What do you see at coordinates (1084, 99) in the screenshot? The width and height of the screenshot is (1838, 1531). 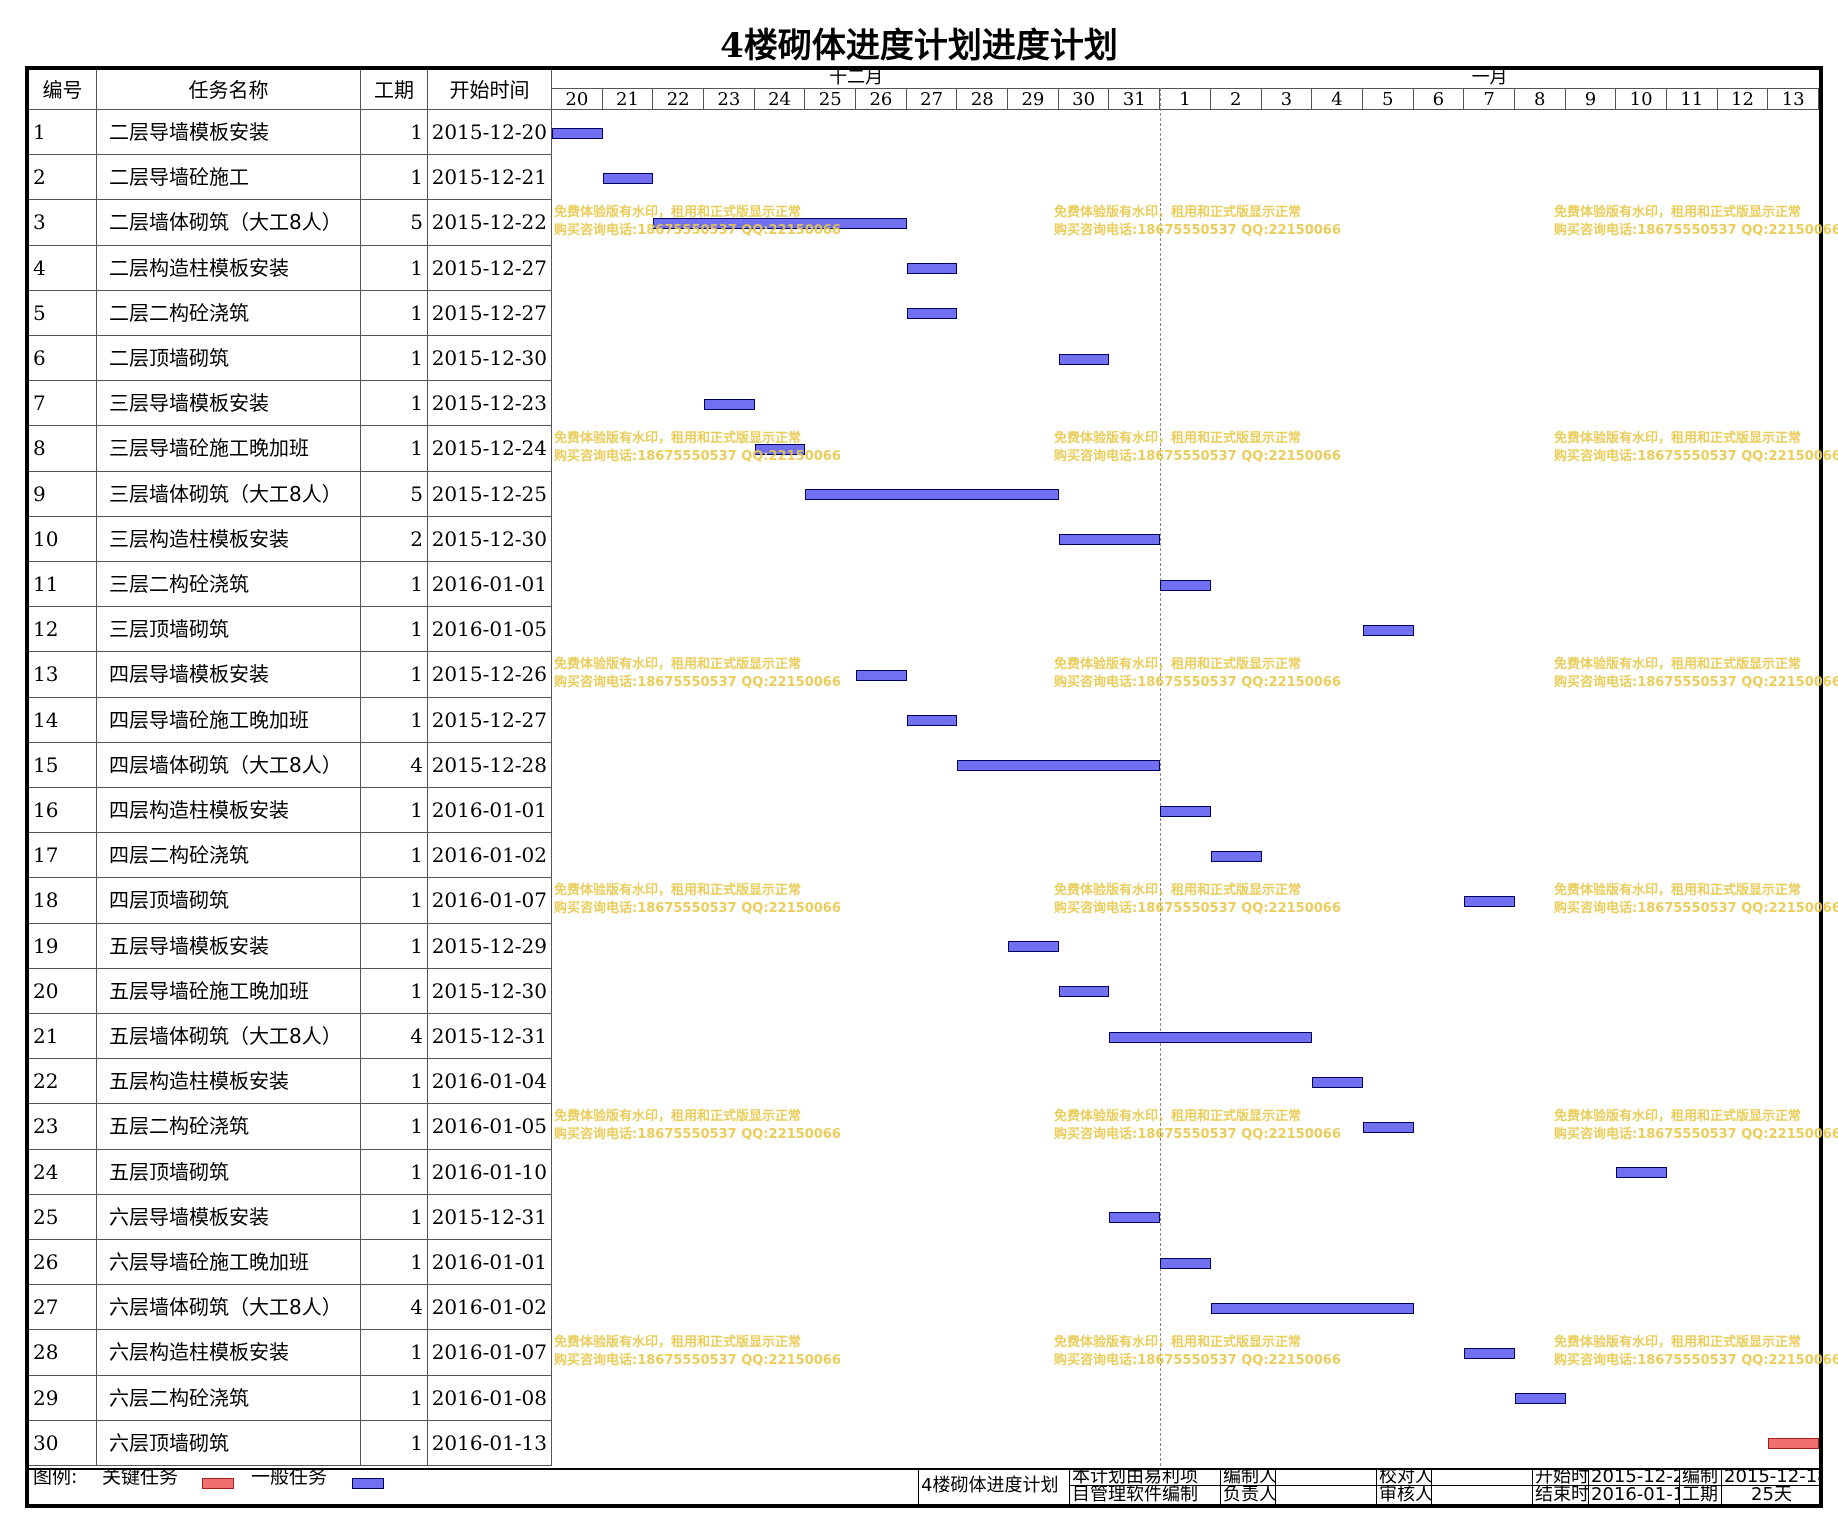 I see `day-tick-label: 30` at bounding box center [1084, 99].